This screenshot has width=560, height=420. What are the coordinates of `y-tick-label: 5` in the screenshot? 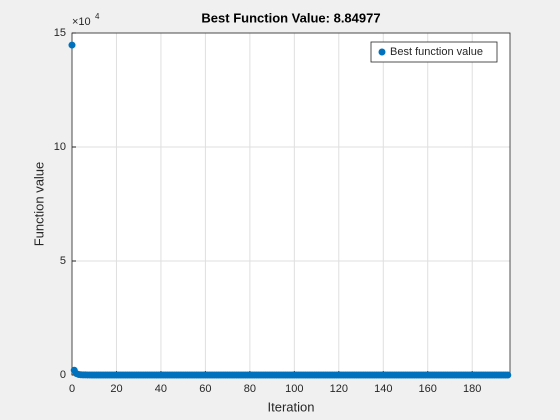 It's located at (63, 261).